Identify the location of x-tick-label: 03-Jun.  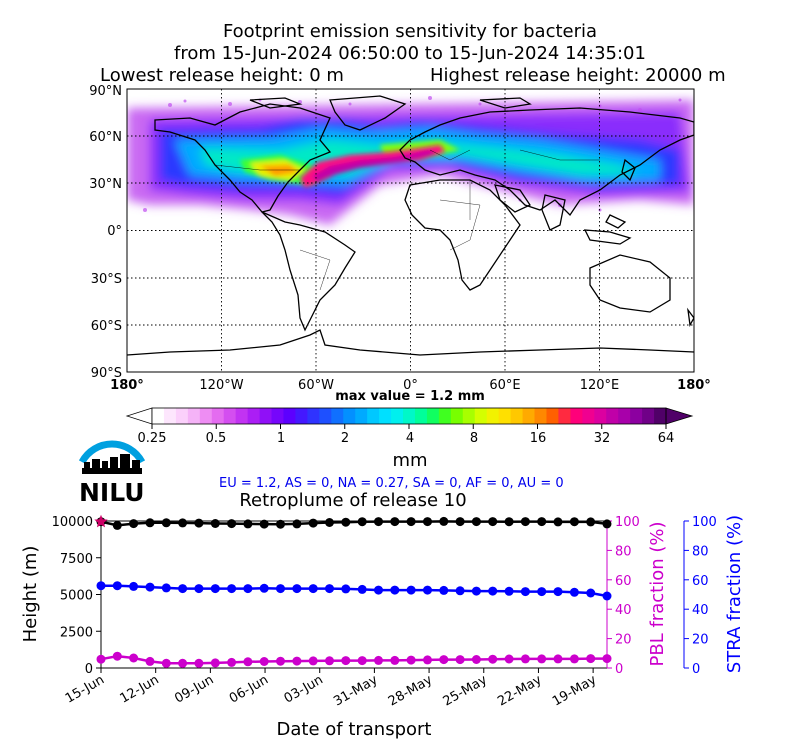
(304, 689).